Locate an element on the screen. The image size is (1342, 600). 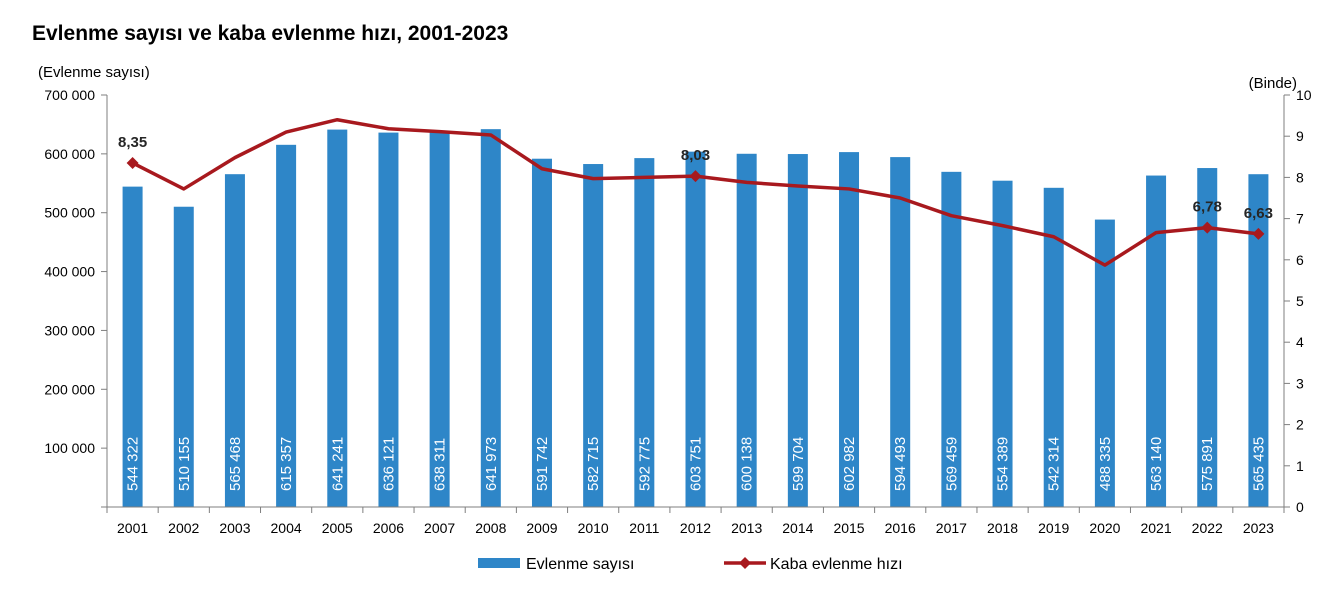
legend-line-label: Kaba evlenme hızı is located at coordinates (836, 564).